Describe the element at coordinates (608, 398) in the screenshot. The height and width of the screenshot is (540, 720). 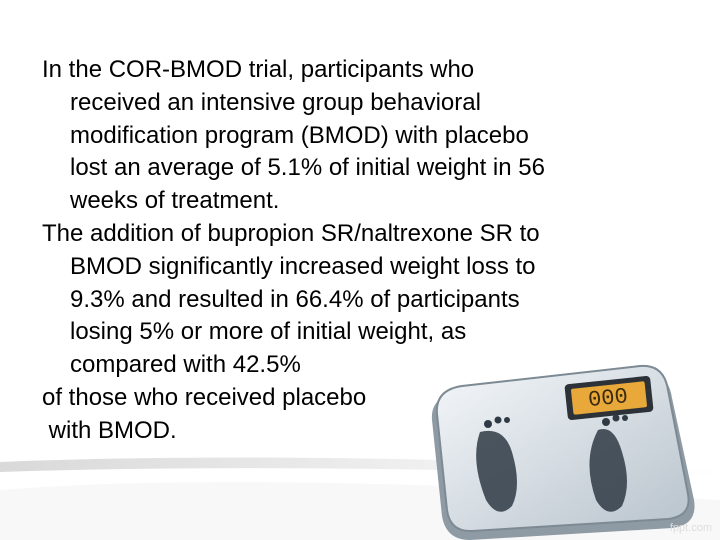
I see `svg-text: 000` at that location.